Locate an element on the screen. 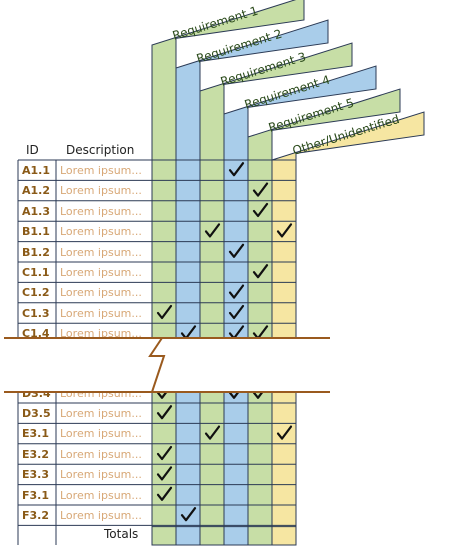 The image size is (451, 549). totals-label: Totals is located at coordinates (121, 534).